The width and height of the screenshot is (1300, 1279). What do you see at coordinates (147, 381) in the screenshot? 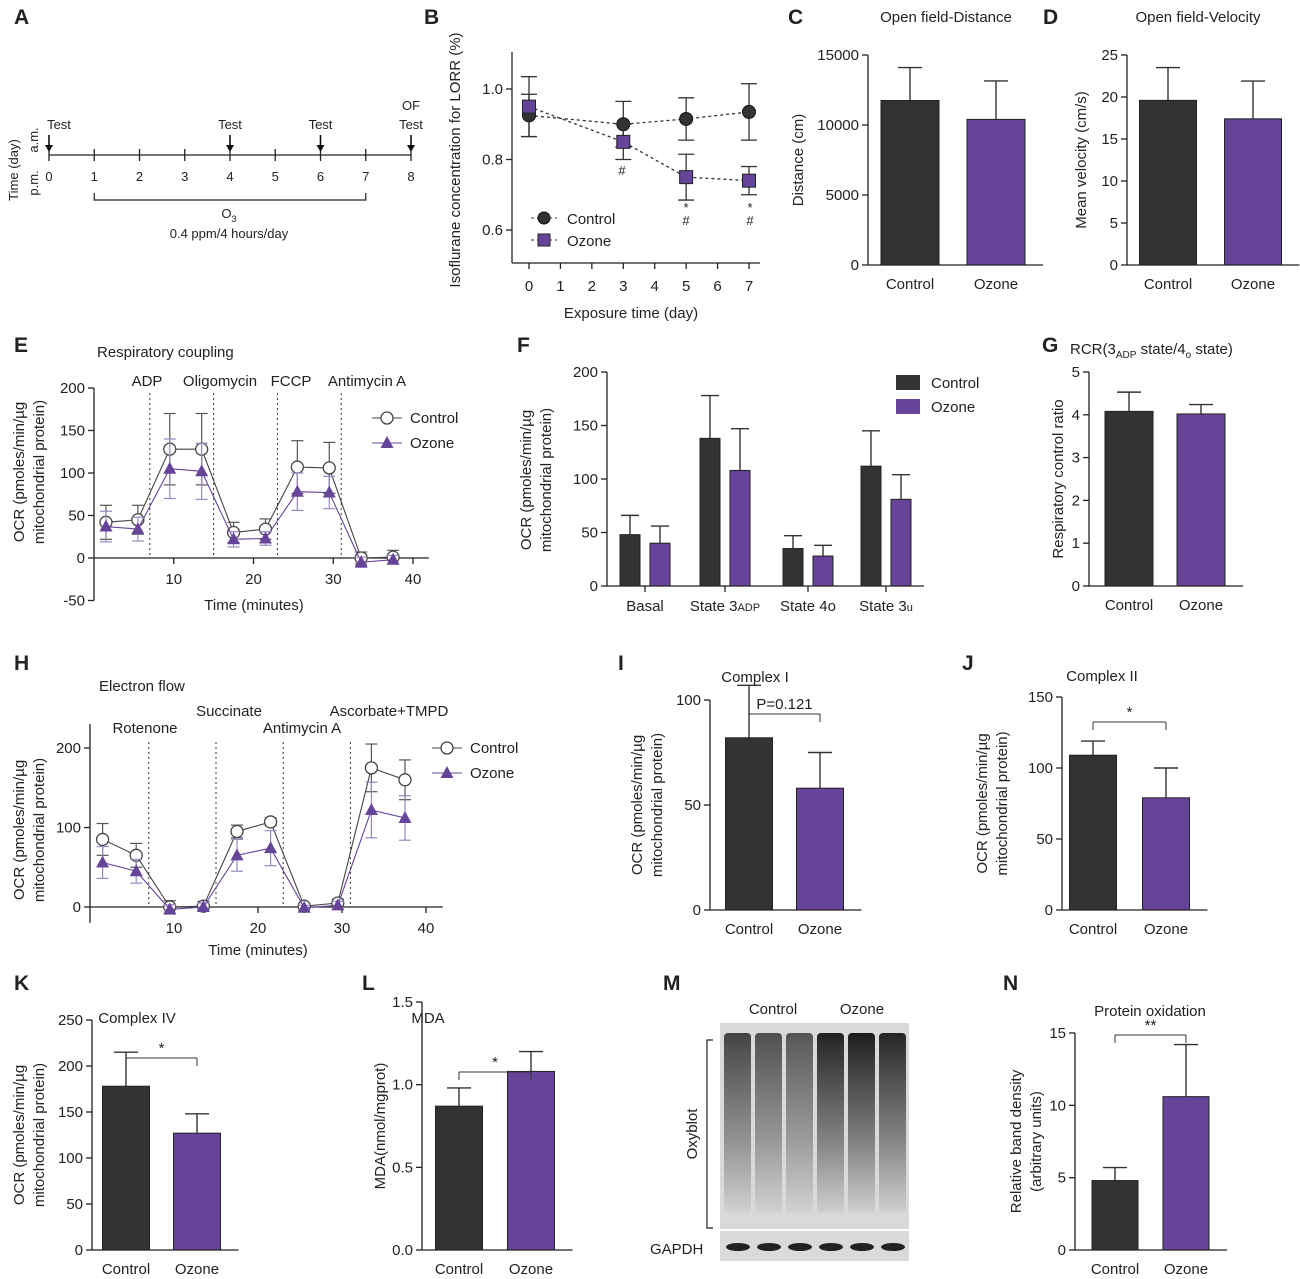
I see `injection-label: ADP` at bounding box center [147, 381].